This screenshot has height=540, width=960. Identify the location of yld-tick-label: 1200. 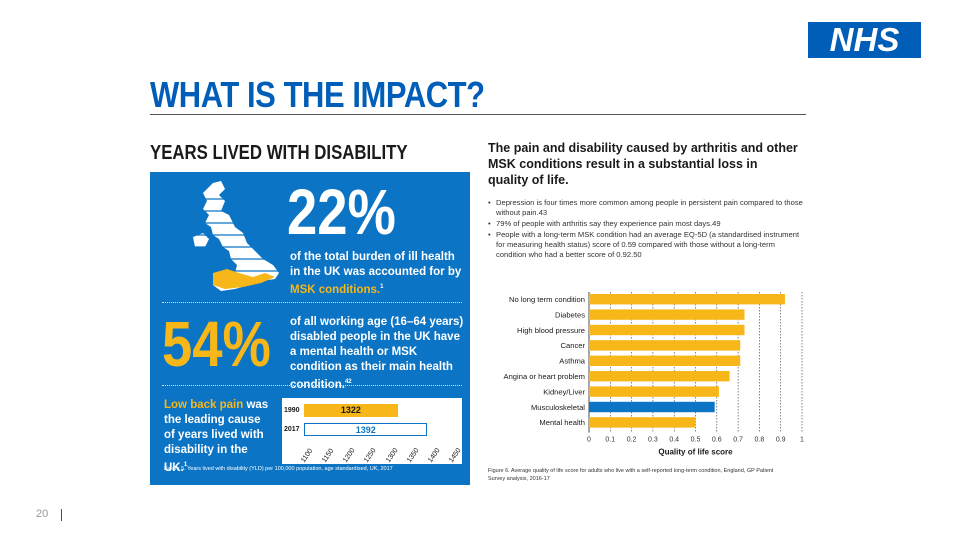
(349, 456).